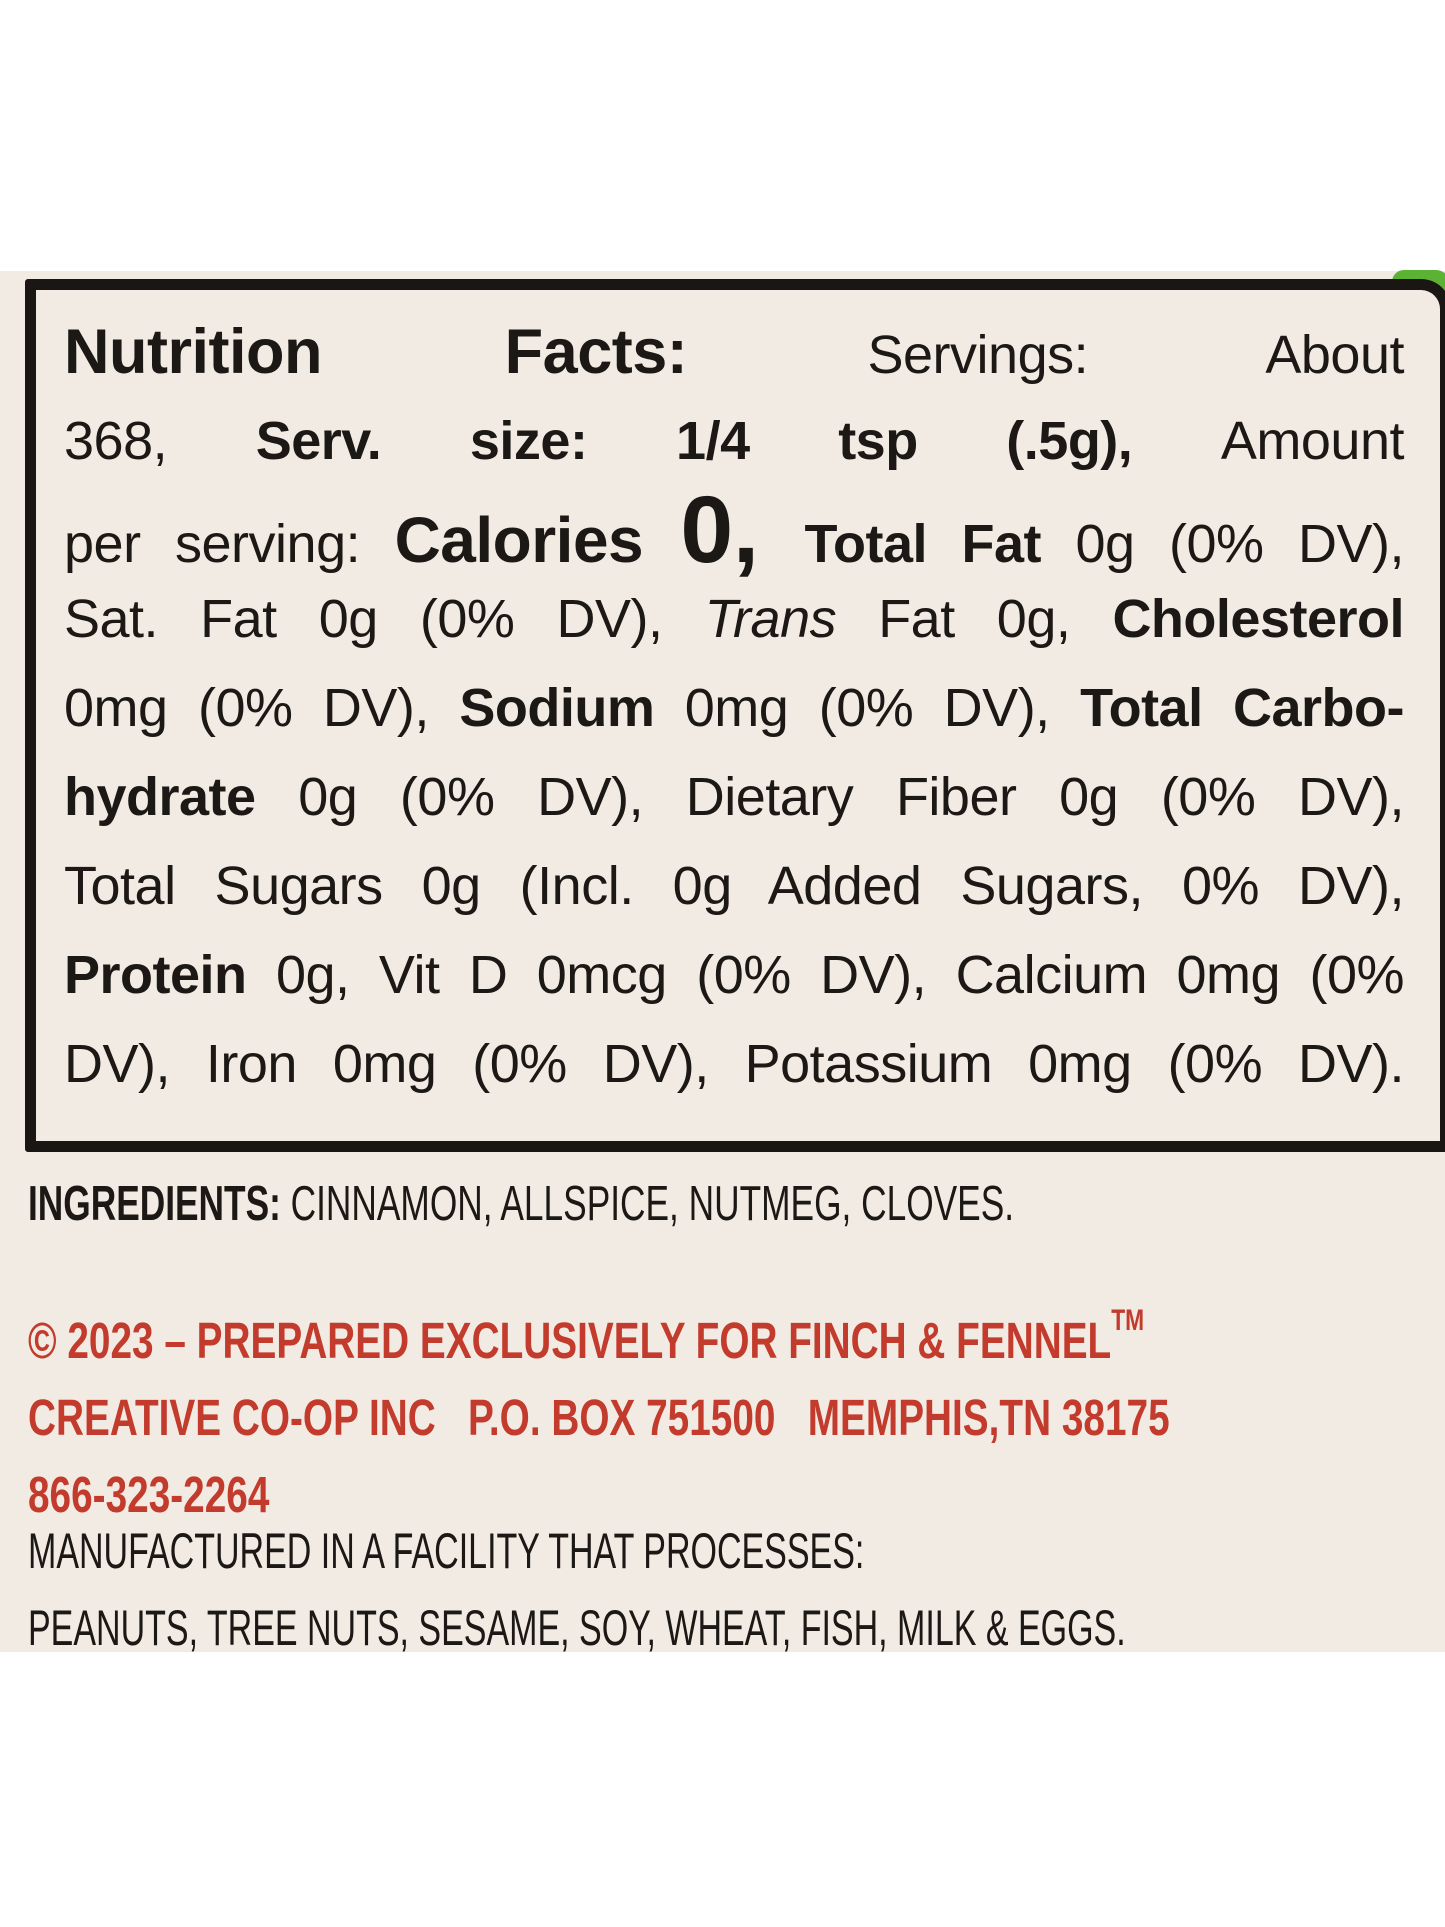 This screenshot has width=1445, height=1927. Describe the element at coordinates (1239, 544) in the screenshot. I see `total-fat-value: 0g (0% DV),` at that location.